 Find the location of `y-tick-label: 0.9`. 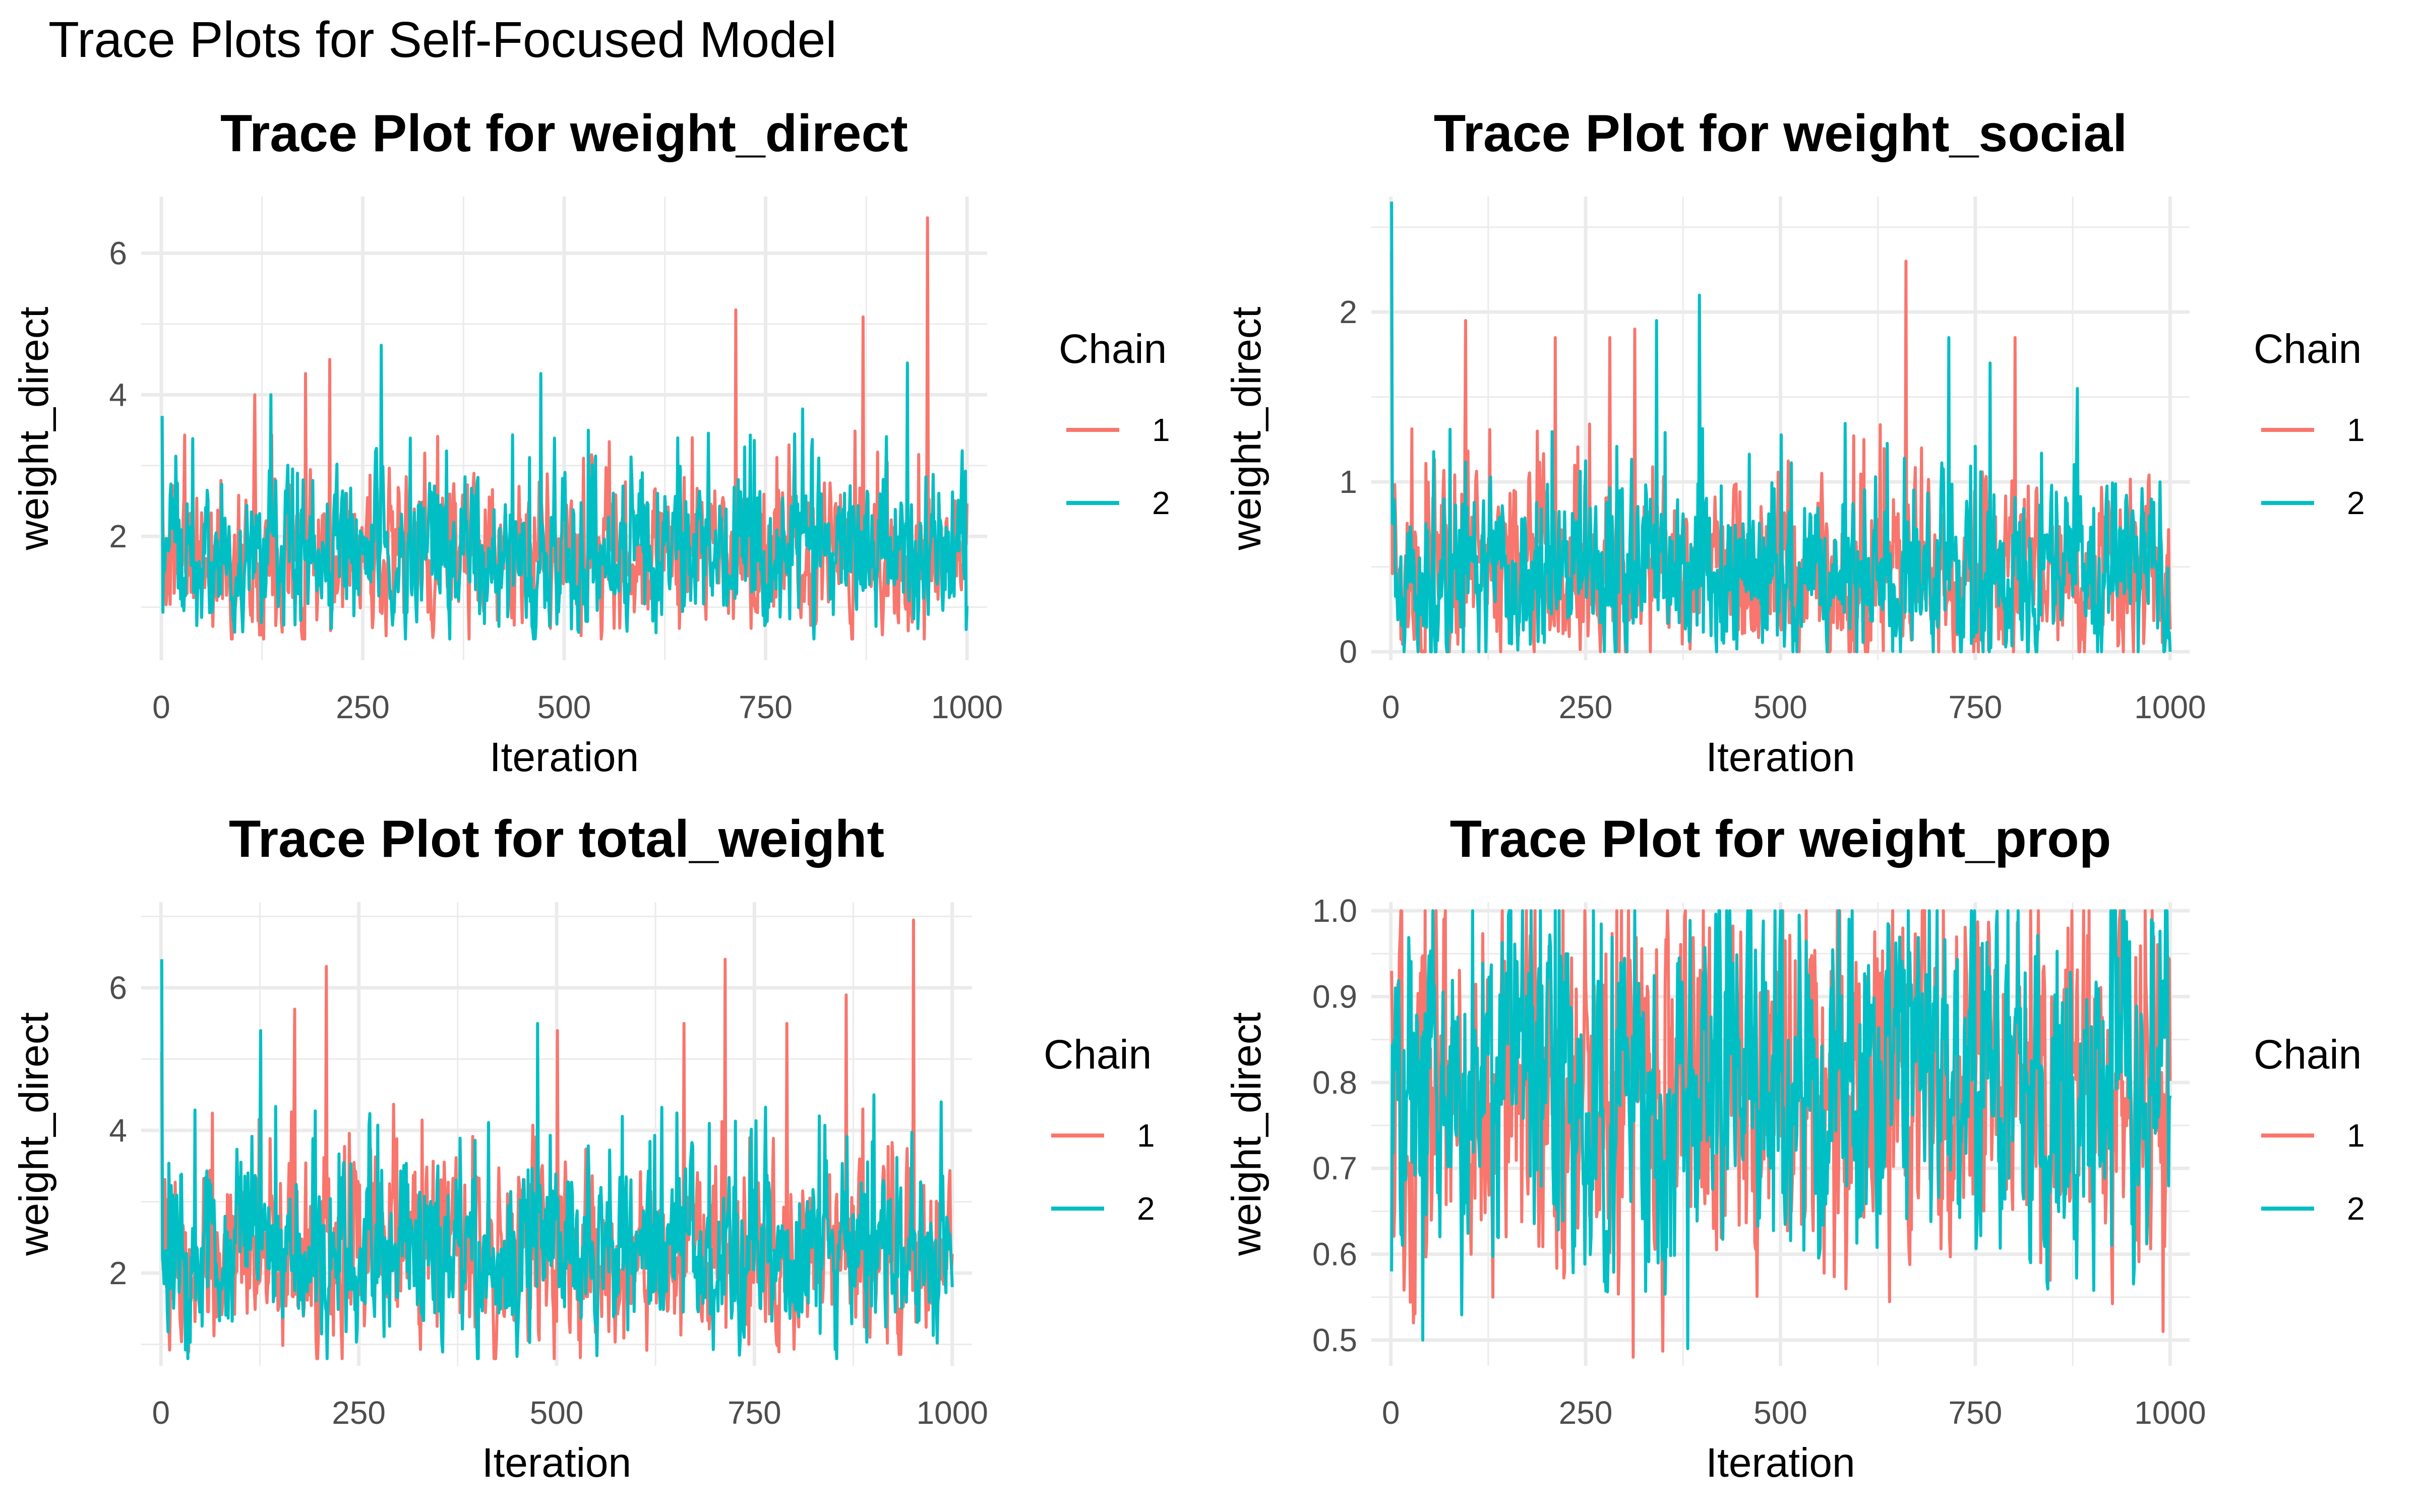

y-tick-label: 0.9 is located at coordinates (1334, 996).